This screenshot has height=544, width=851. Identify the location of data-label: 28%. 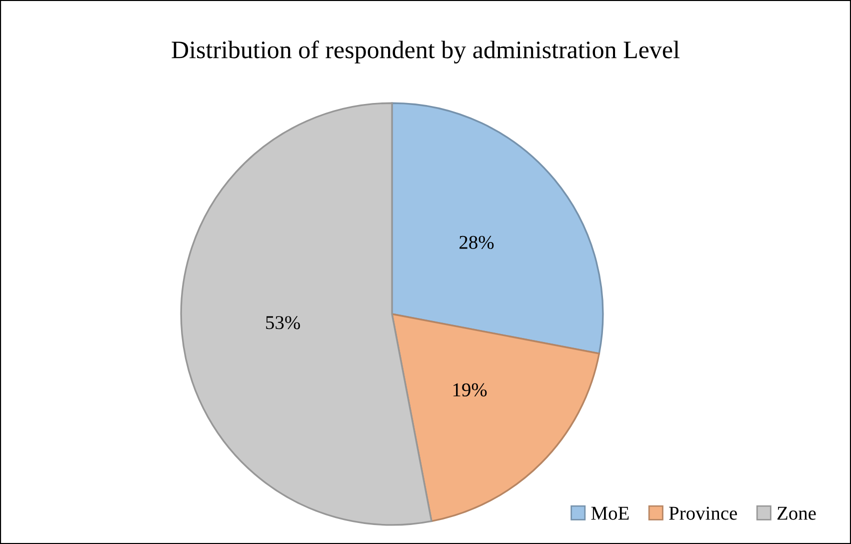
(477, 243).